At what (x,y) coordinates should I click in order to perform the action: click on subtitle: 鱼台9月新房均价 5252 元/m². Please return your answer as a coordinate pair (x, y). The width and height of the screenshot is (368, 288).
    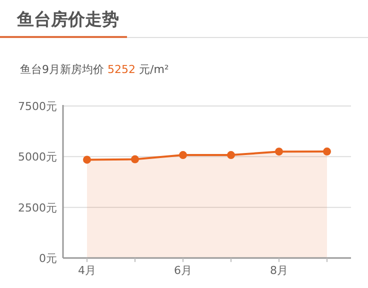
    Looking at the image, I should click on (94, 69).